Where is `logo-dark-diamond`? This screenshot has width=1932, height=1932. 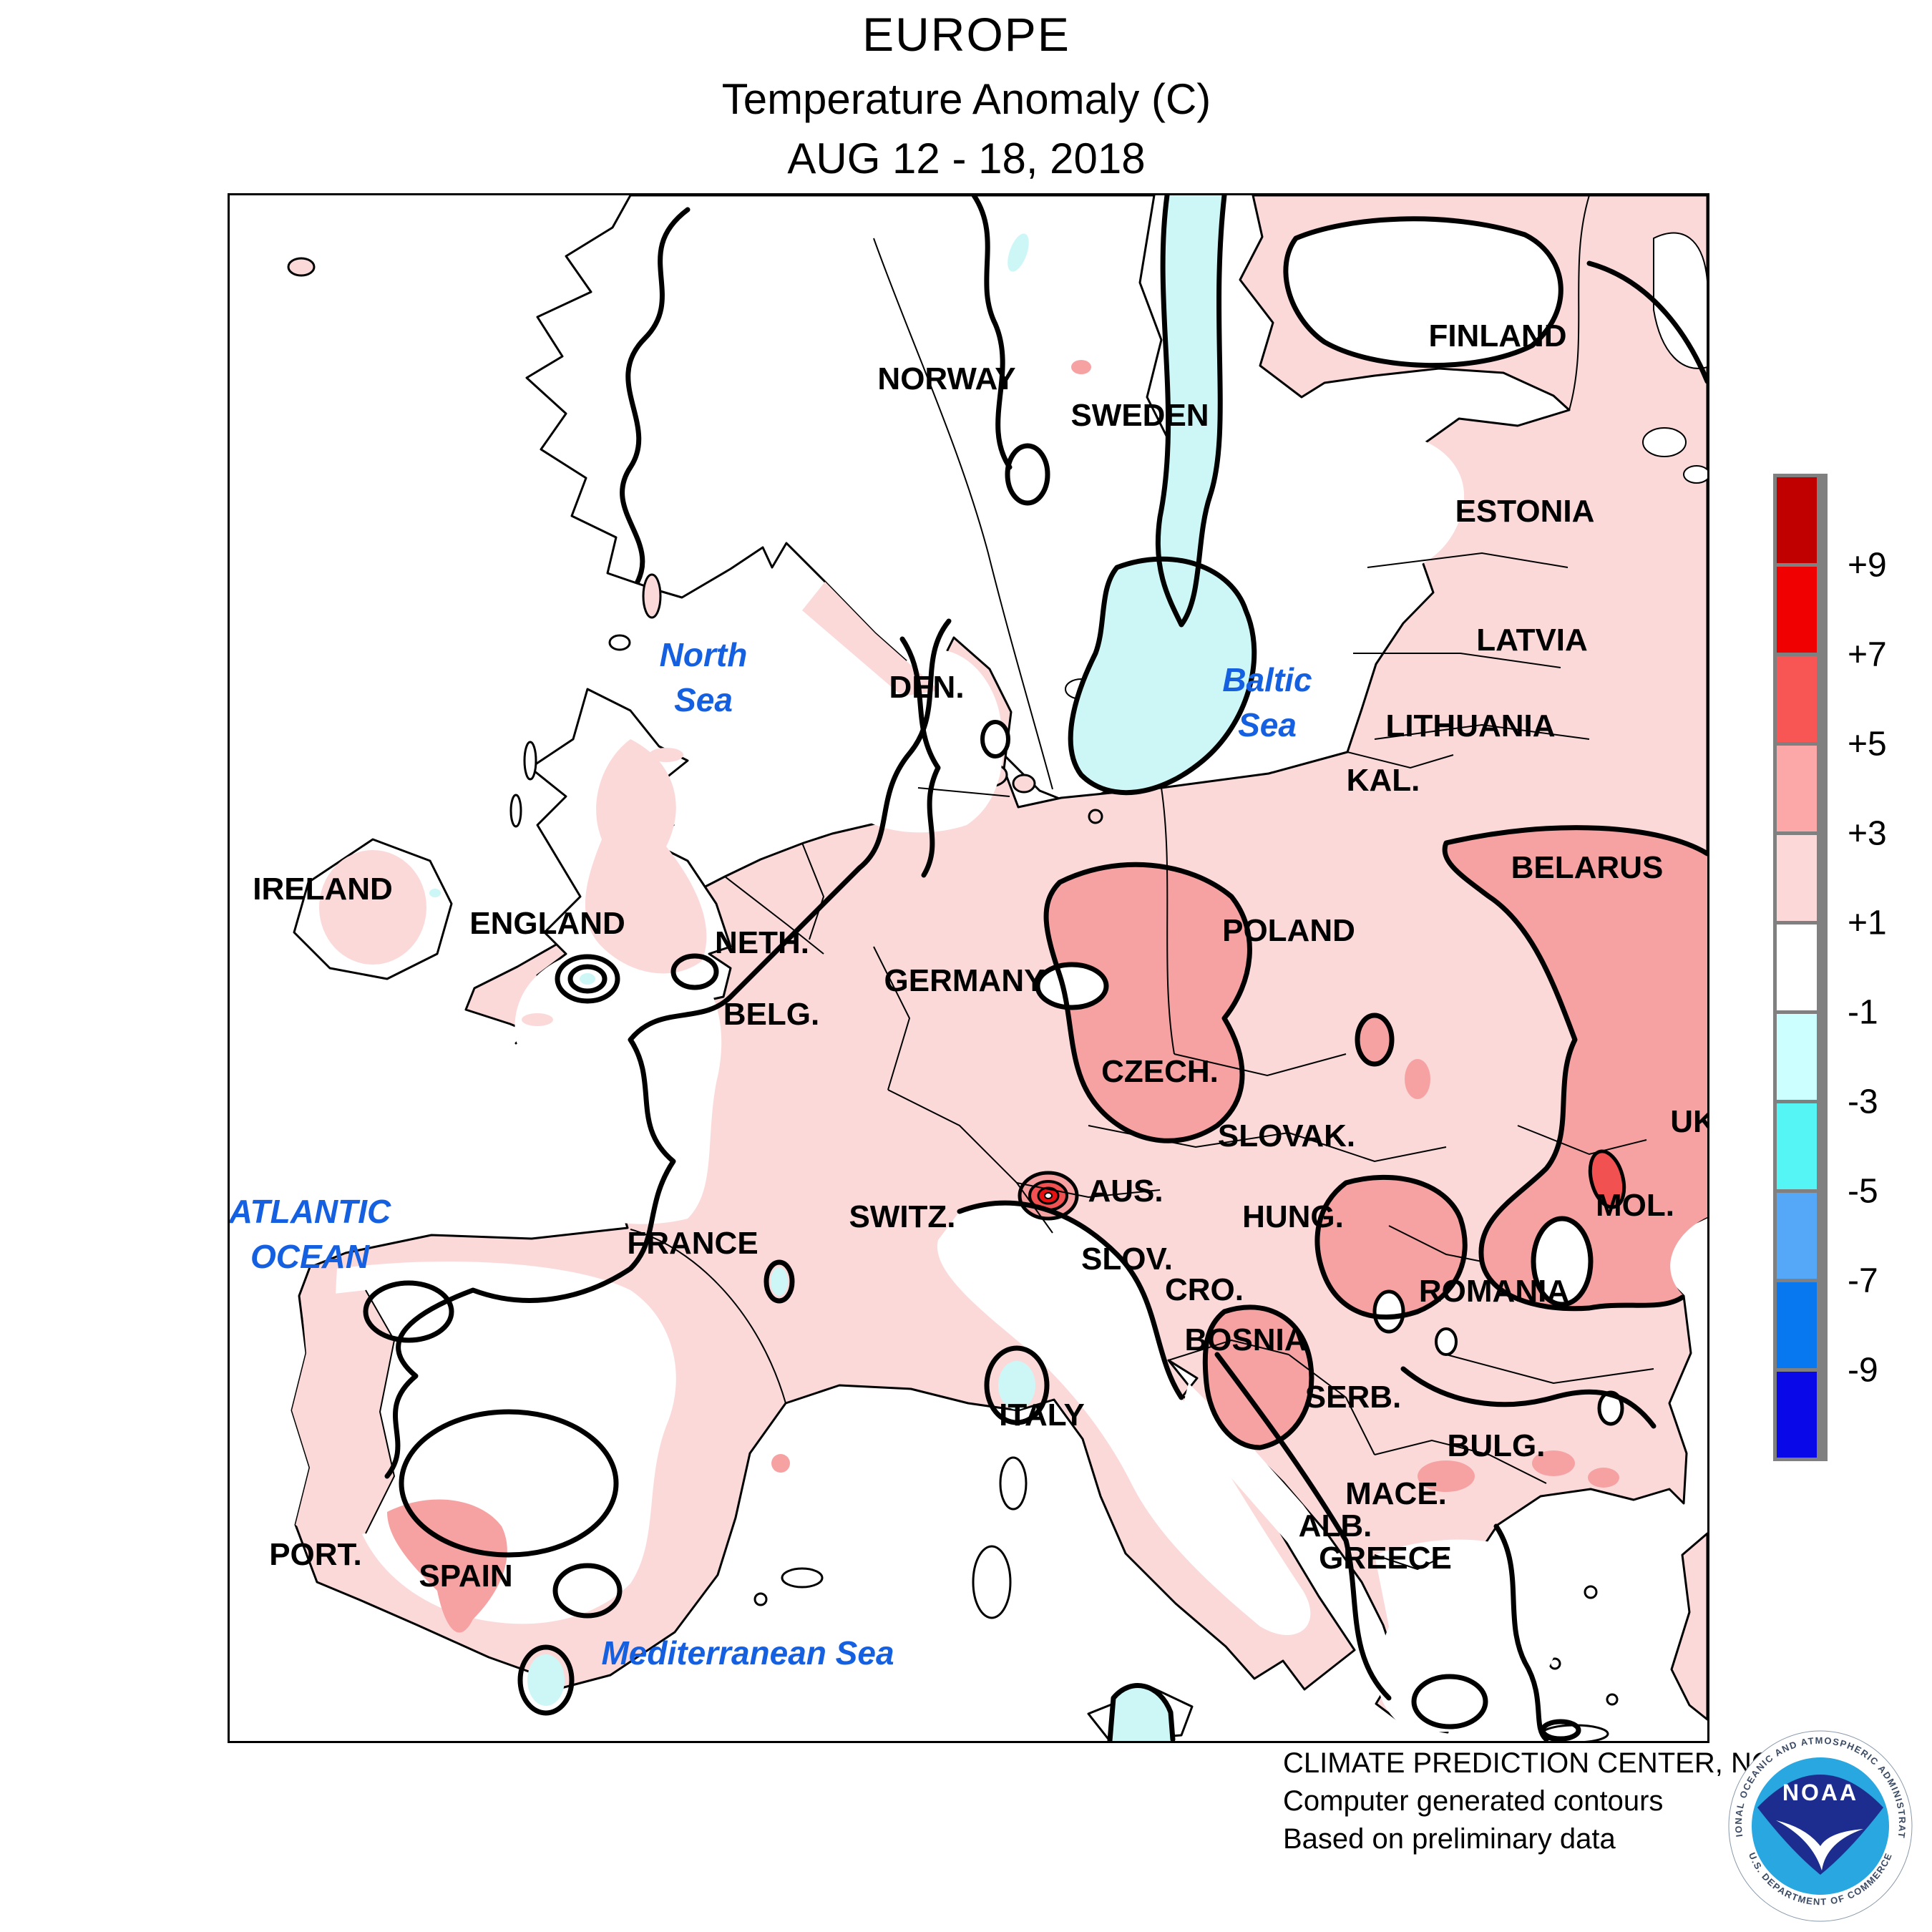 logo-dark-diamond is located at coordinates (1820, 1825).